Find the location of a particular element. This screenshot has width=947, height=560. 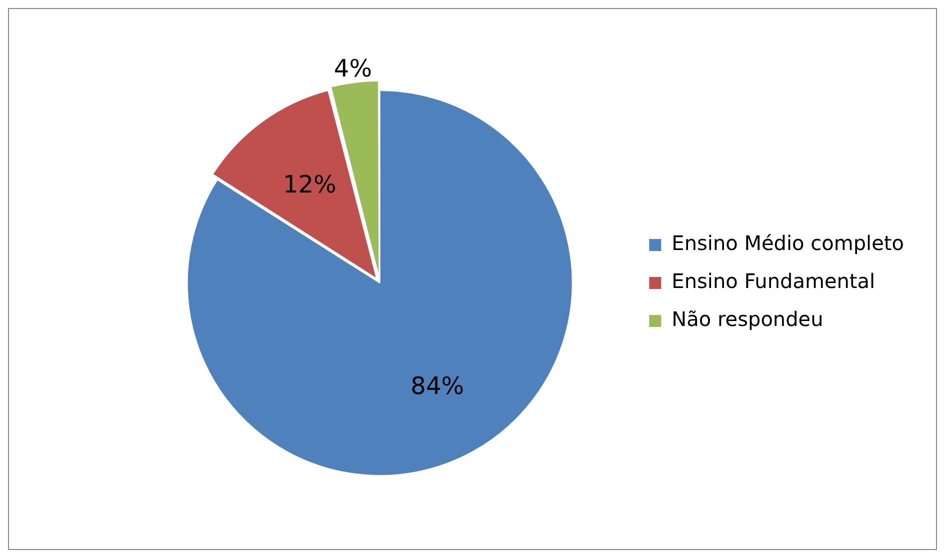

data-label: 84% is located at coordinates (437, 386).